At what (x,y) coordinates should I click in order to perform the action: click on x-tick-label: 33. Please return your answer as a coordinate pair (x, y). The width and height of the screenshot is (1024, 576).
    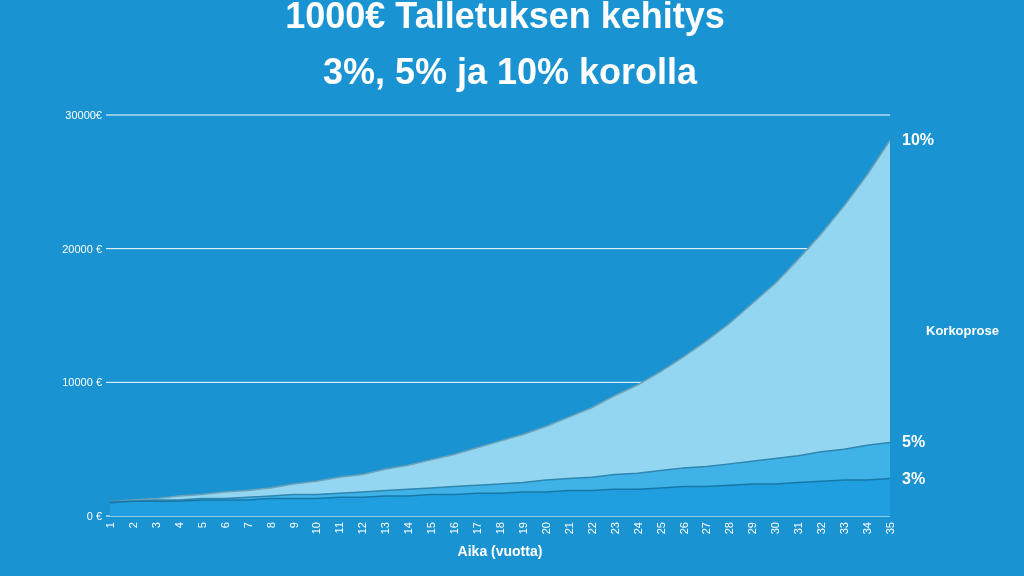
    Looking at the image, I should click on (844, 528).